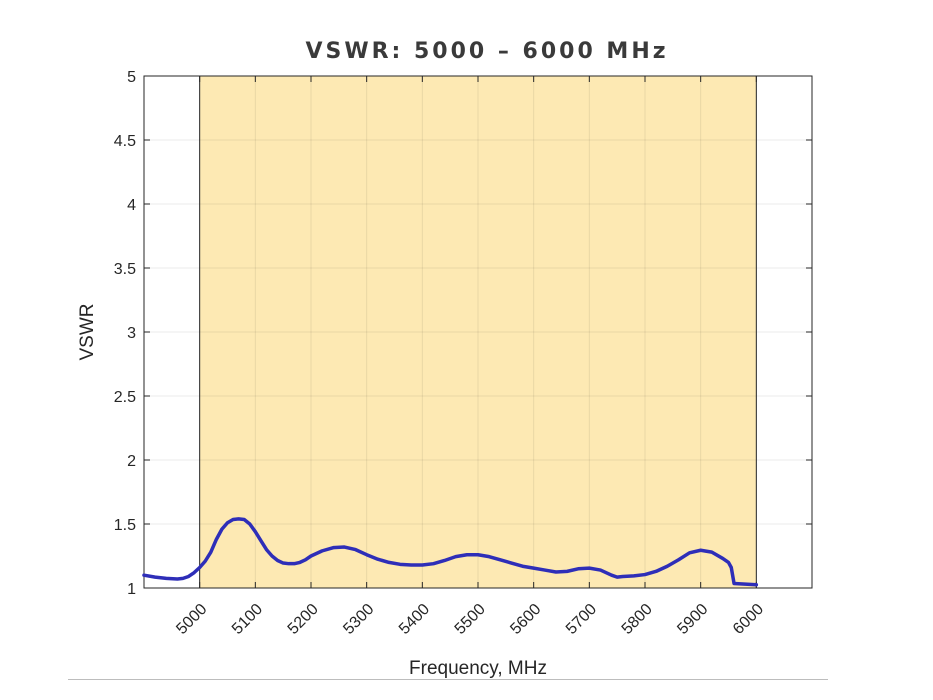  What do you see at coordinates (358, 619) in the screenshot?
I see `x-tick-label: 5300` at bounding box center [358, 619].